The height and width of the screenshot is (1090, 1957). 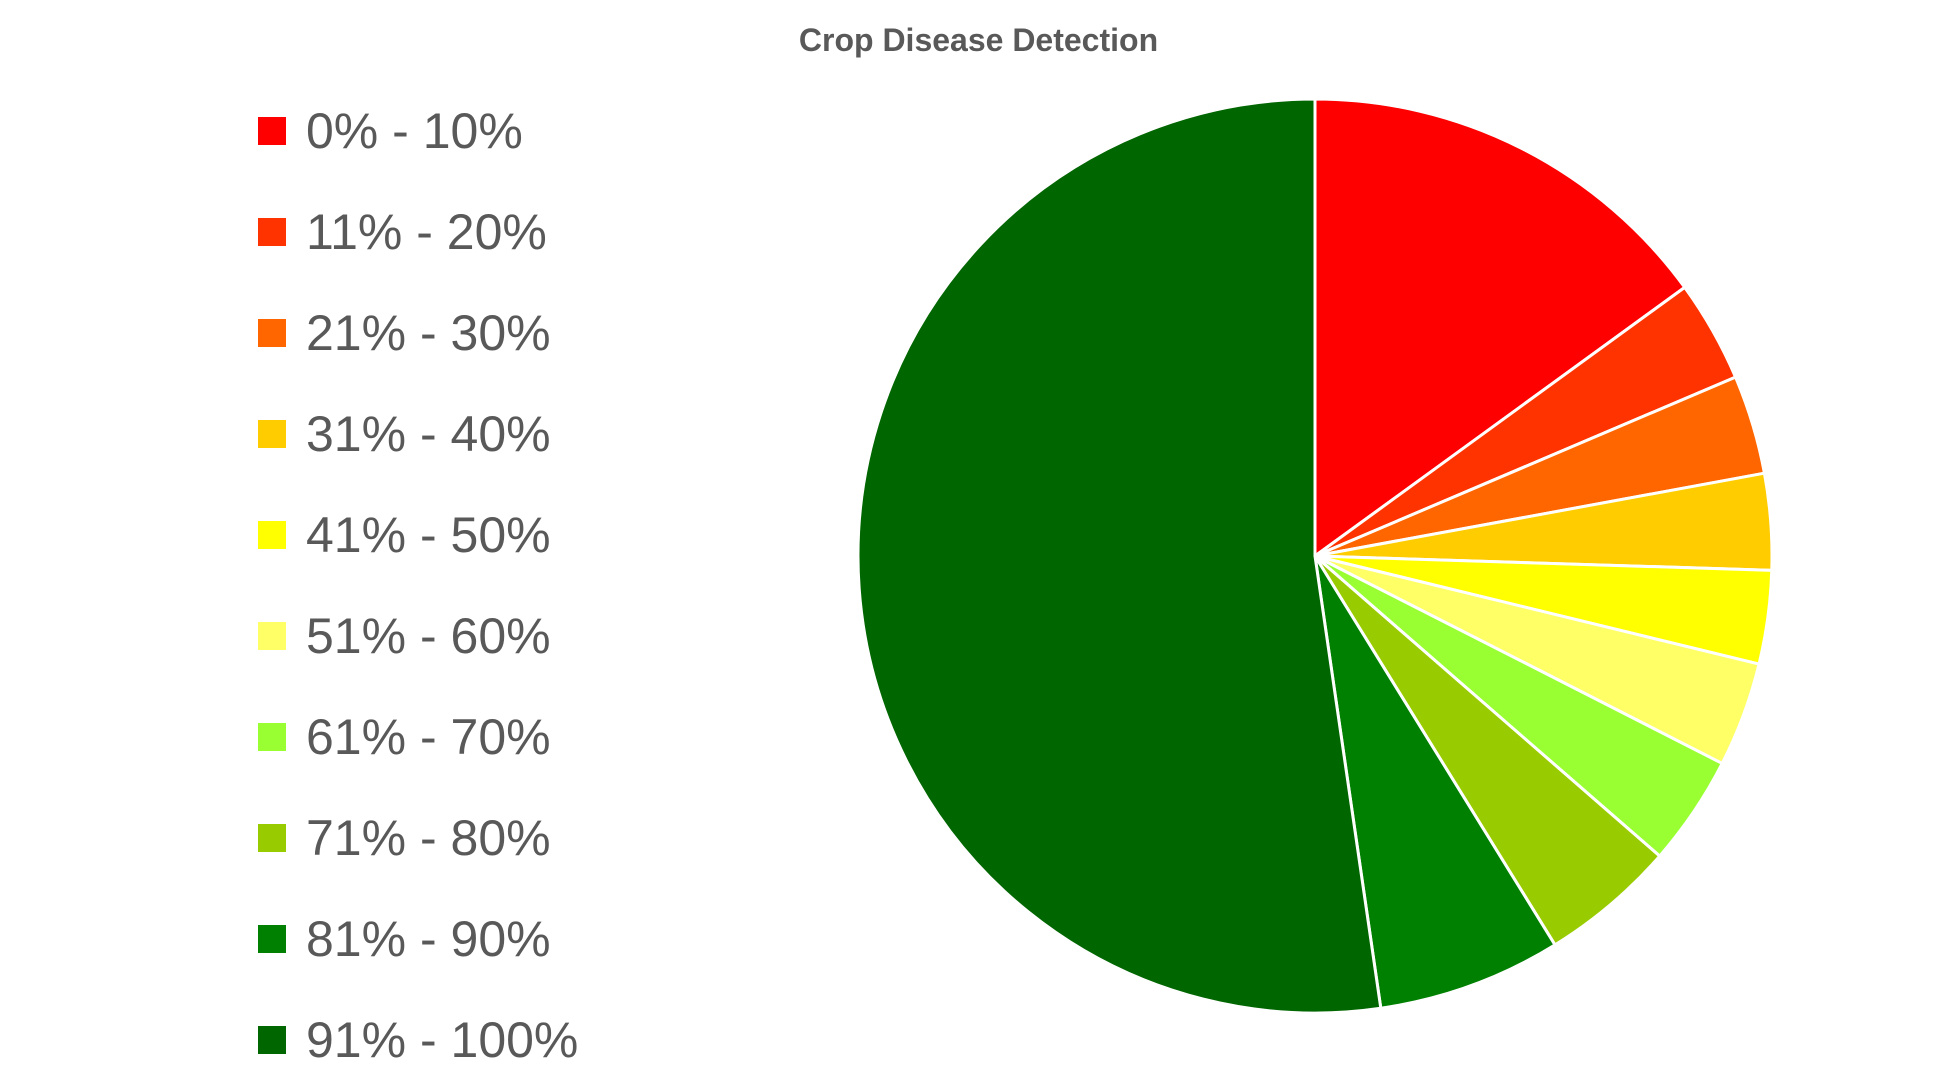 I want to click on legend-item: 11% - 20%, so click(x=418, y=231).